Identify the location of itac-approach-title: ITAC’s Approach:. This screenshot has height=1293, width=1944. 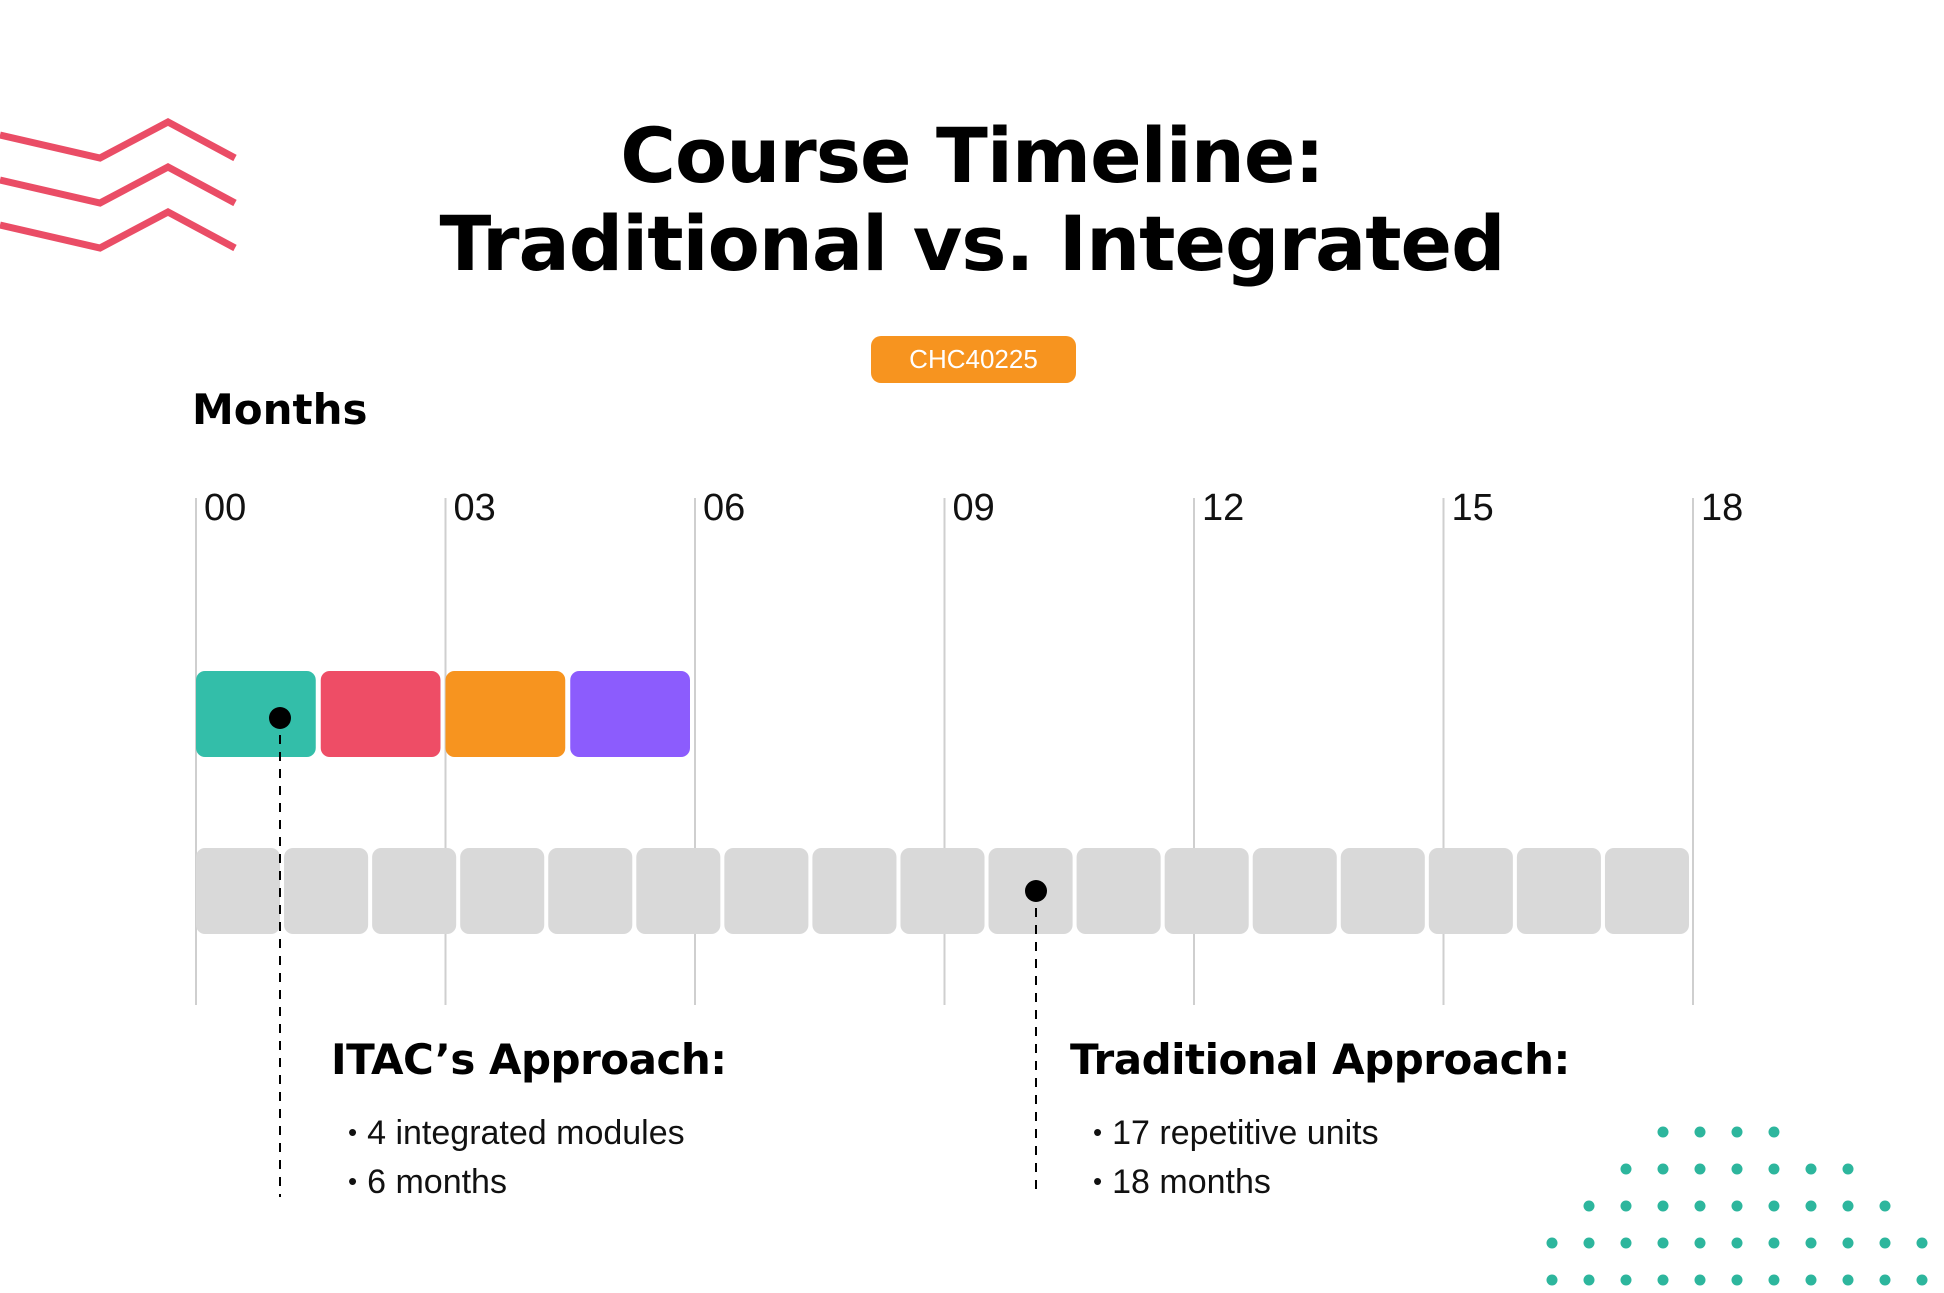
(529, 1059).